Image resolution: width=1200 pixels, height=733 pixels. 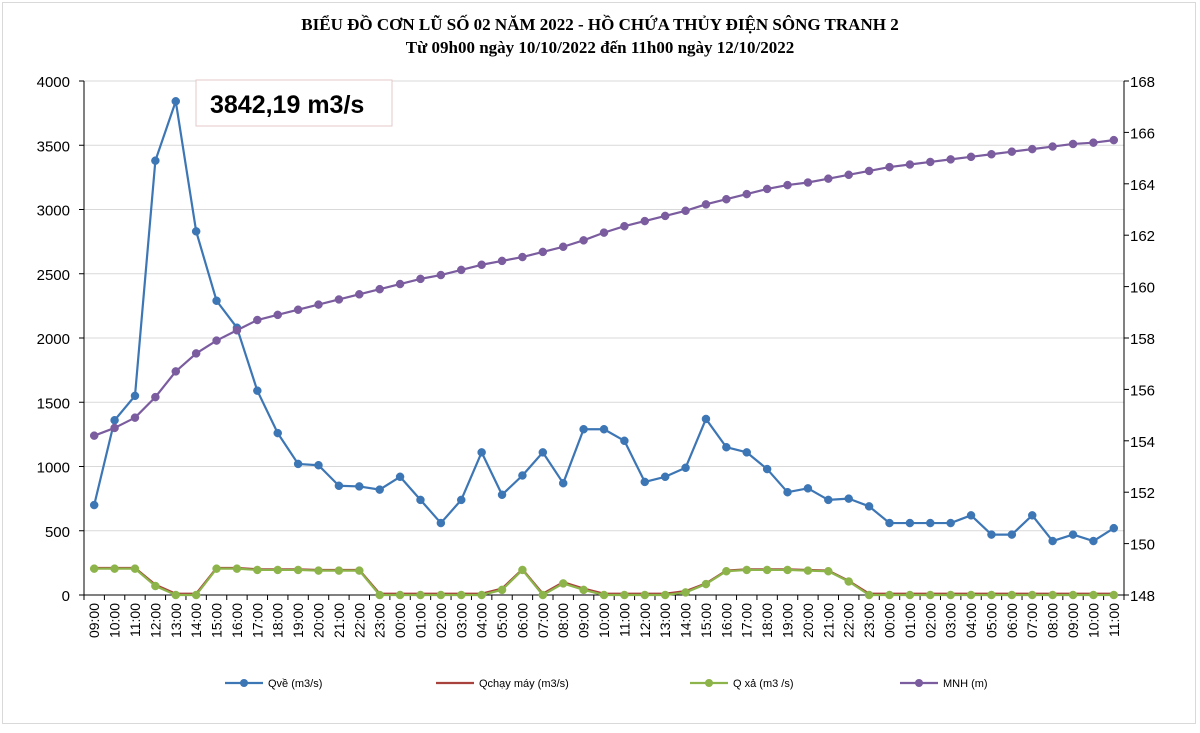 What do you see at coordinates (808, 620) in the screenshot?
I see `x-tick-label: 20:00` at bounding box center [808, 620].